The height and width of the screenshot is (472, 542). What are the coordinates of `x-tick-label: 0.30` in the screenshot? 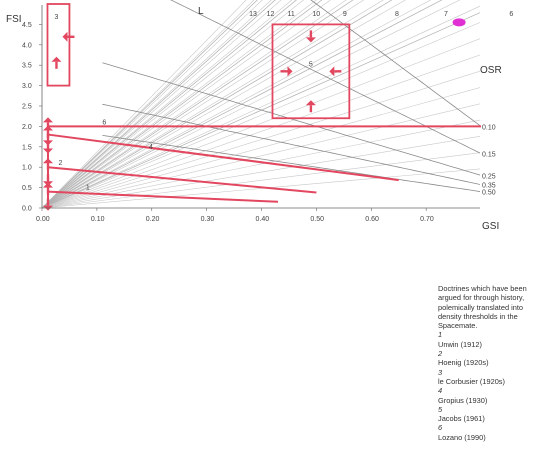 It's located at (208, 219).